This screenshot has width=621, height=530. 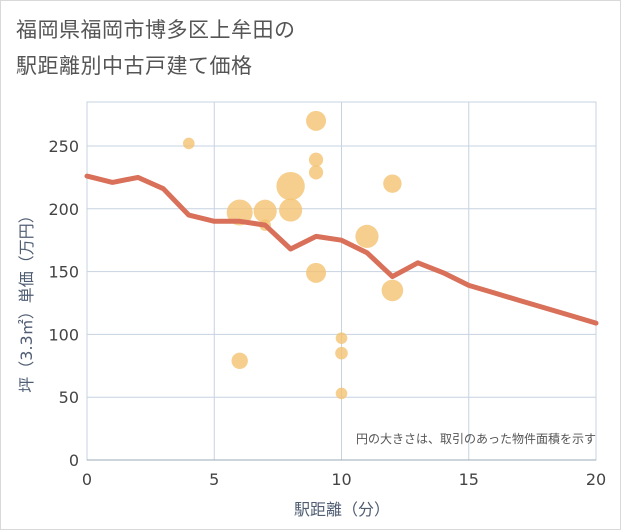 What do you see at coordinates (342, 509) in the screenshot?
I see `x-axis-label: 駅距離（分）` at bounding box center [342, 509].